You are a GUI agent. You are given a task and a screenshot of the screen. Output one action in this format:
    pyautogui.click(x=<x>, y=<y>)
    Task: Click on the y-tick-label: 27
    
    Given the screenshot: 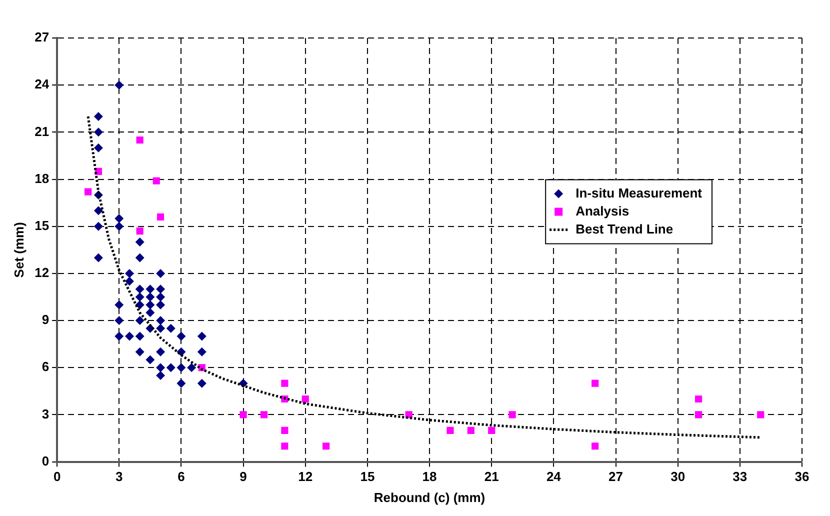 What is the action you would take?
    pyautogui.click(x=42, y=37)
    